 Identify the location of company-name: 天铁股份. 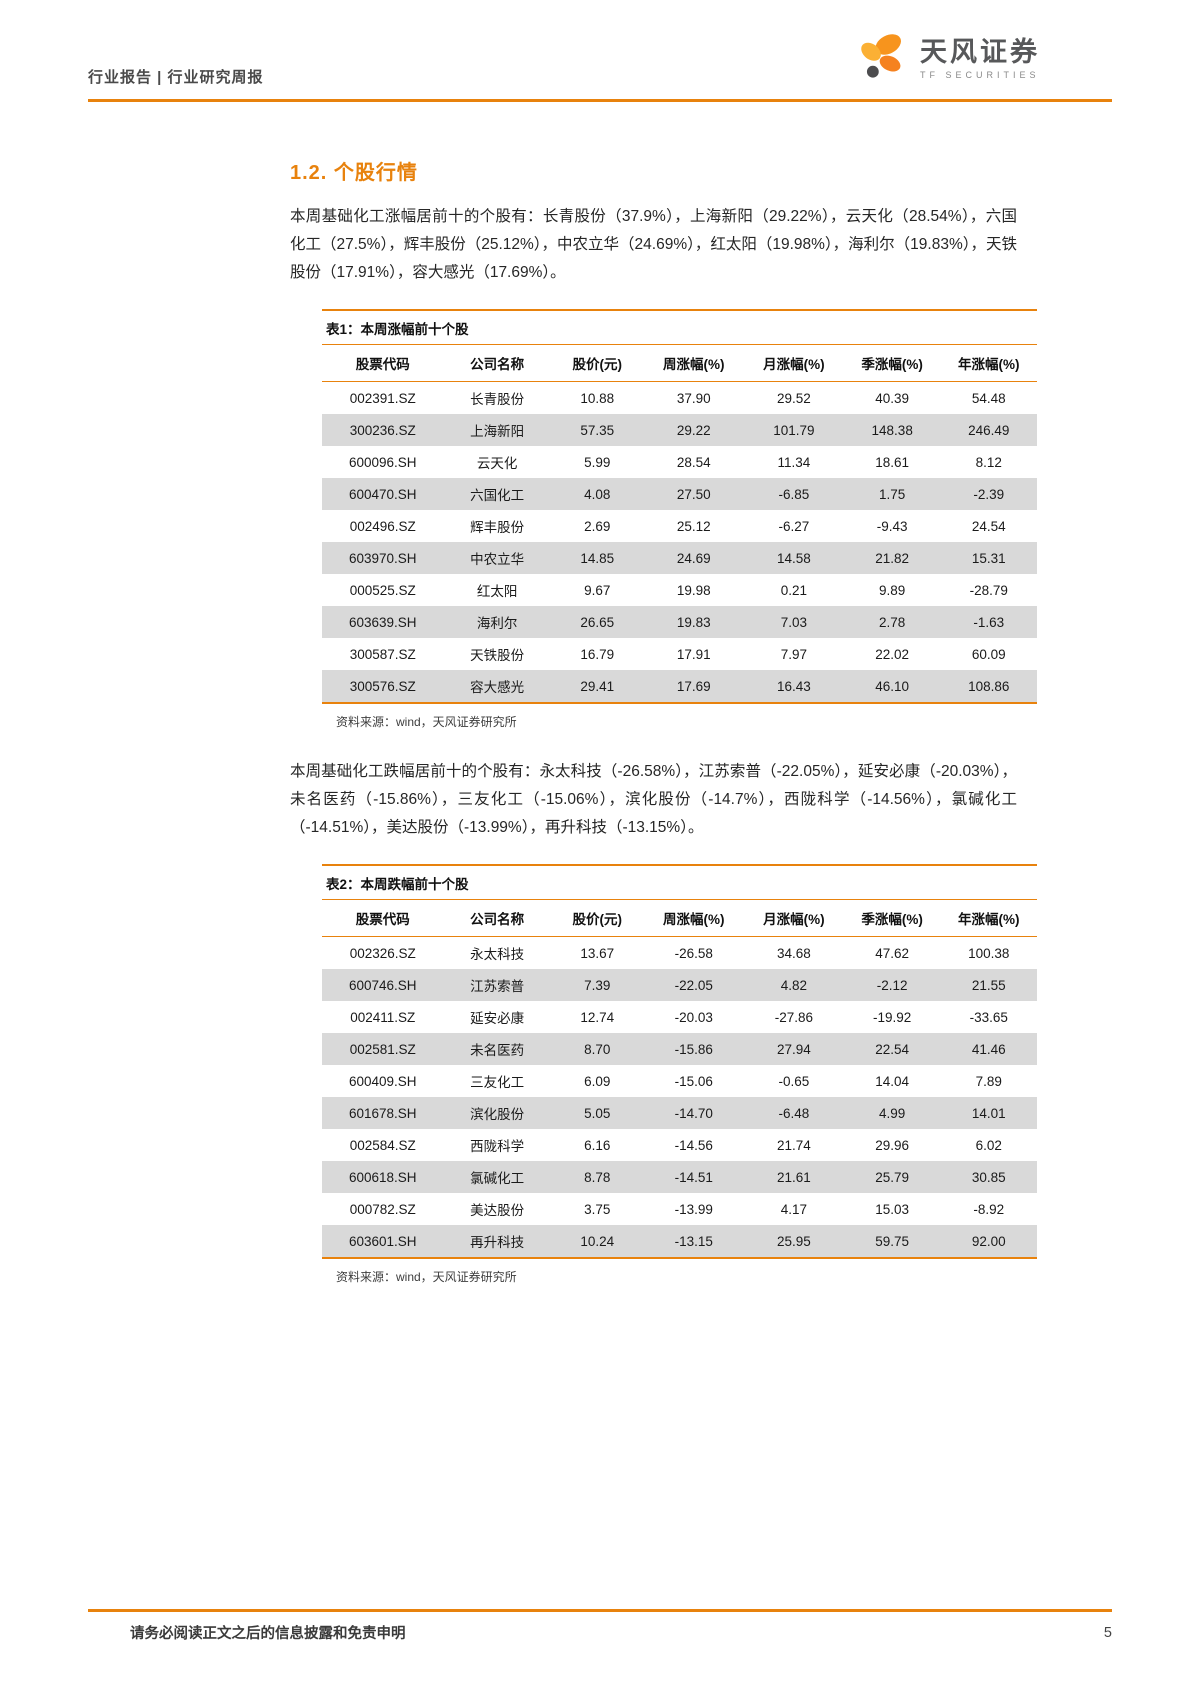
(497, 655).